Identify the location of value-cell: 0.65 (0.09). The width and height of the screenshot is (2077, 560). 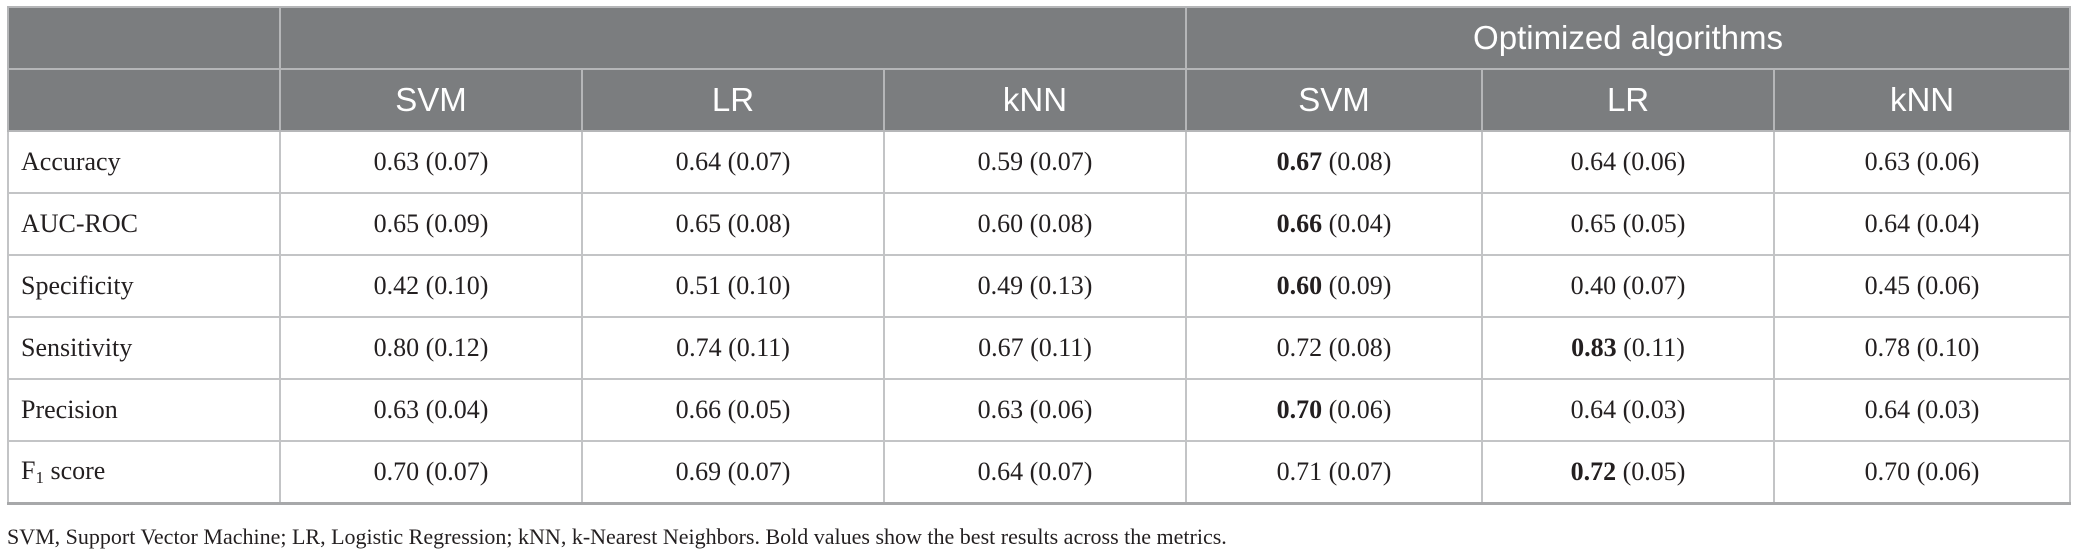
(431, 224).